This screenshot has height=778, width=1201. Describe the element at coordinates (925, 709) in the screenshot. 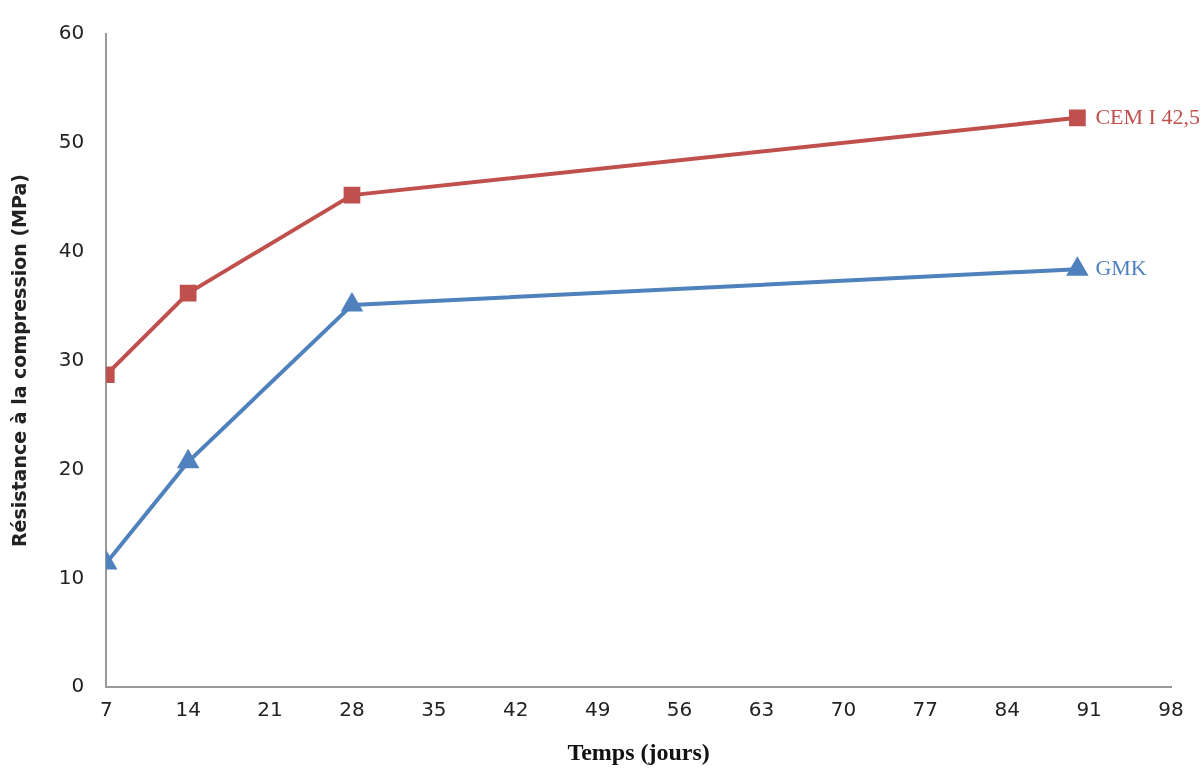

I see `x-tick-label: 77` at that location.